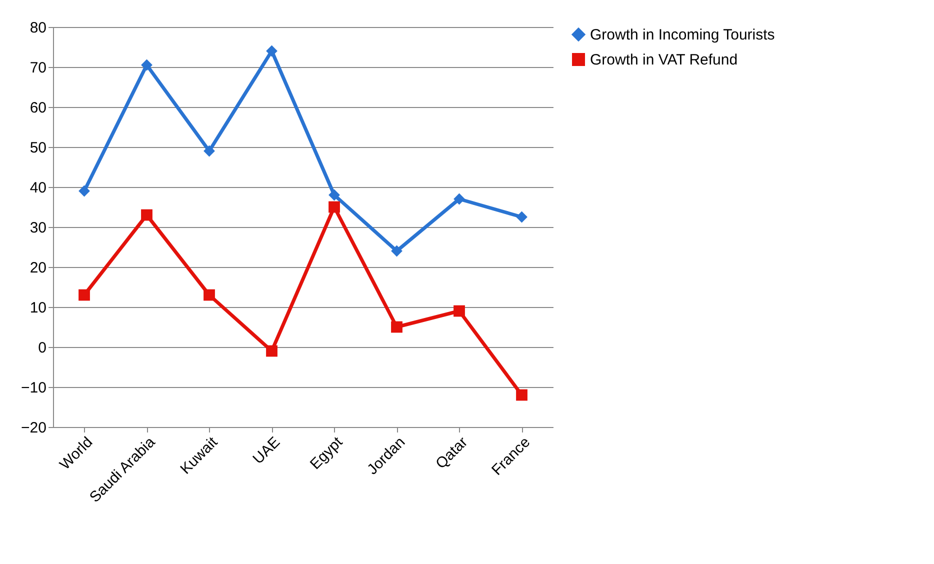 Image resolution: width=934 pixels, height=564 pixels. Describe the element at coordinates (38, 68) in the screenshot. I see `y-tick-label: 70` at that location.